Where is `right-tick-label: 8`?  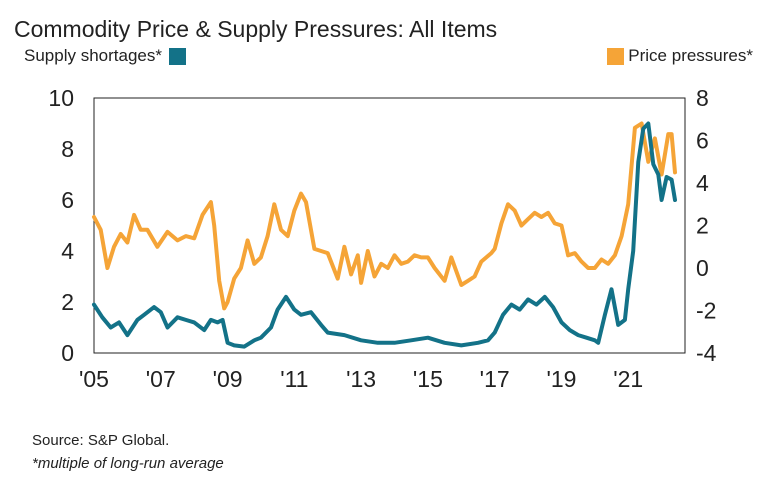
right-tick-label: 8 is located at coordinates (702, 98).